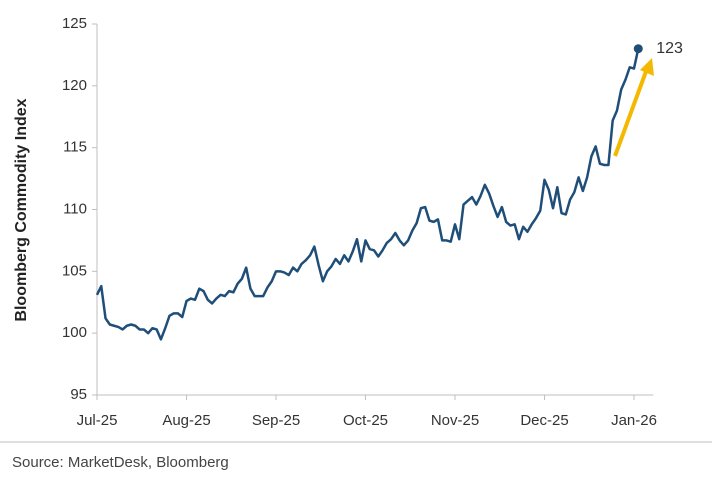 The height and width of the screenshot is (479, 712). Describe the element at coordinates (74, 85) in the screenshot. I see `y-tick-label: 120` at that location.